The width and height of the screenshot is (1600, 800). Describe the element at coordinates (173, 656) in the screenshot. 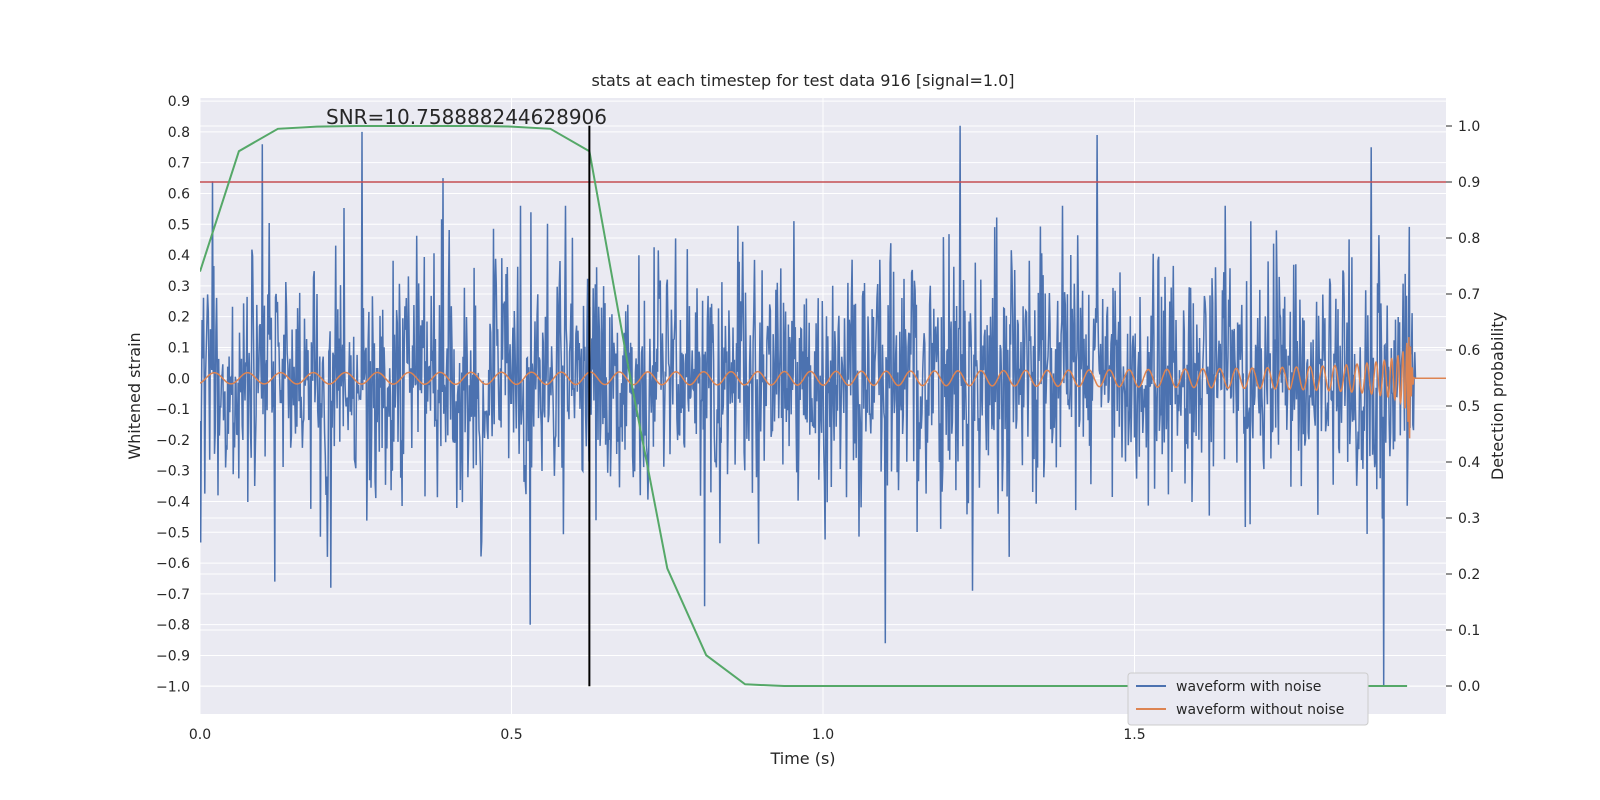

I see `y-tick-label: −0.9` at that location.